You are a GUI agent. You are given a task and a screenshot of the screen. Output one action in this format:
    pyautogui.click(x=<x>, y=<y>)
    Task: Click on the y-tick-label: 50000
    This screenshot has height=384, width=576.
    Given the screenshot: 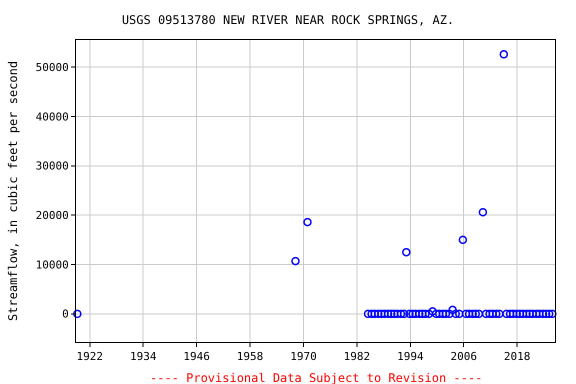 What is the action you would take?
    pyautogui.click(x=52, y=67)
    